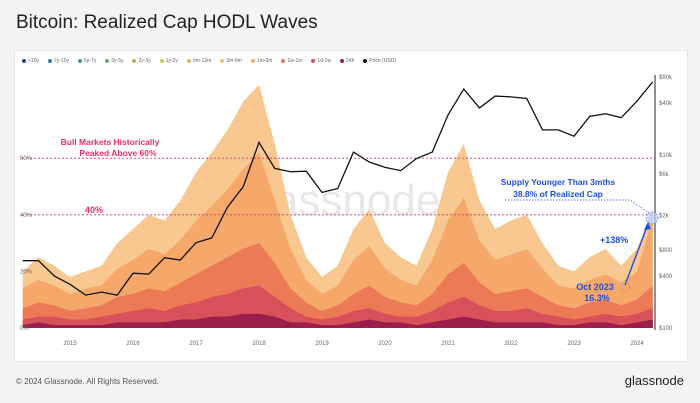  Describe the element at coordinates (337, 306) in the screenshot. I see `area-1d-1w` at that location.